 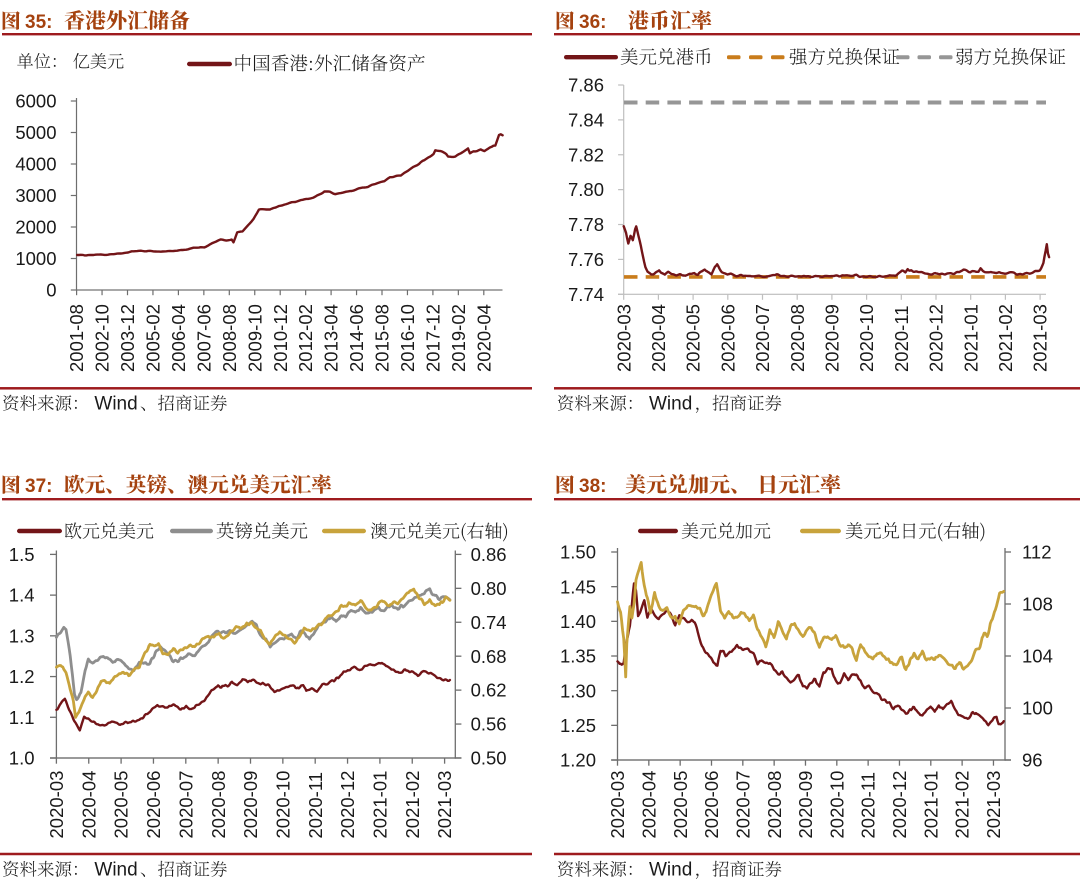 I want to click on svg-text: 36:, so click(x=592, y=22).